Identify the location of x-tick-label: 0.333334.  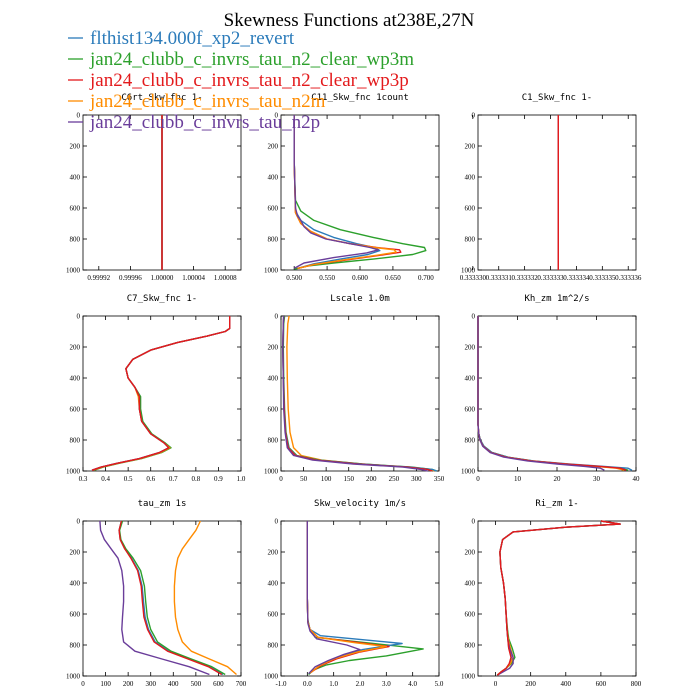
(576, 278).